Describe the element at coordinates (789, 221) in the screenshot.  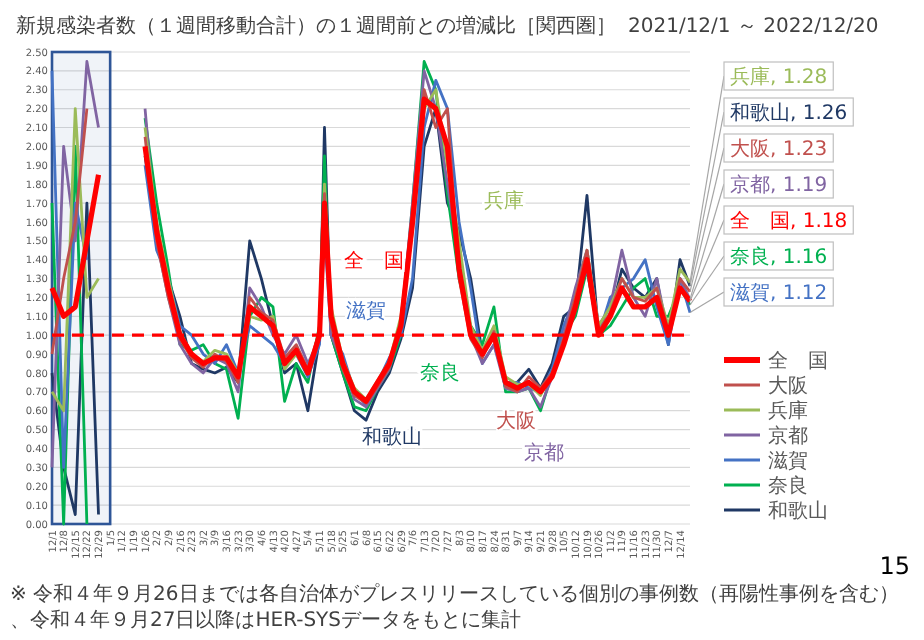
I see `data-label: 全 国, 1.18` at that location.